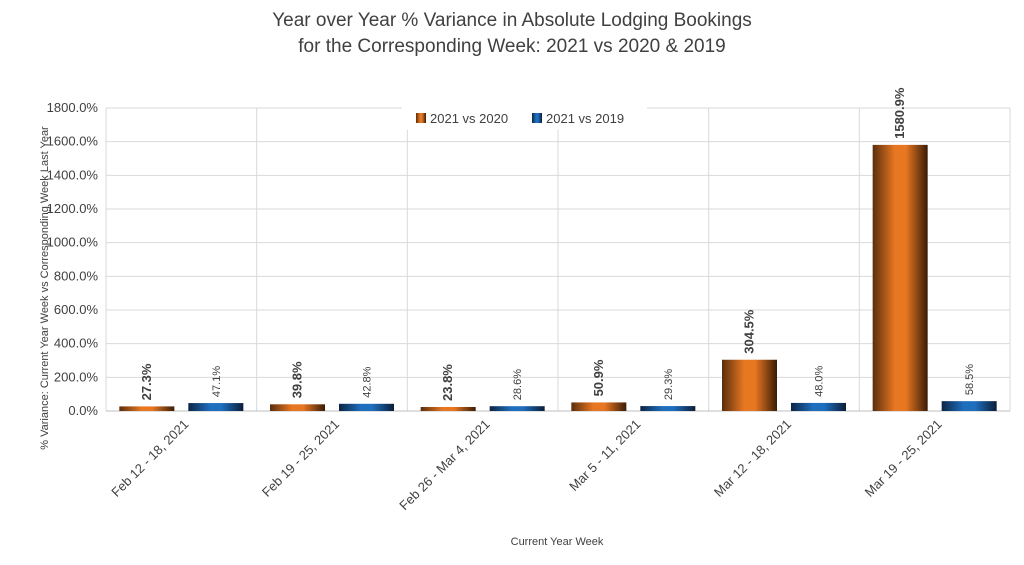 Image resolution: width=1024 pixels, height=565 pixels. I want to click on data-label: 27.3%, so click(146, 381).